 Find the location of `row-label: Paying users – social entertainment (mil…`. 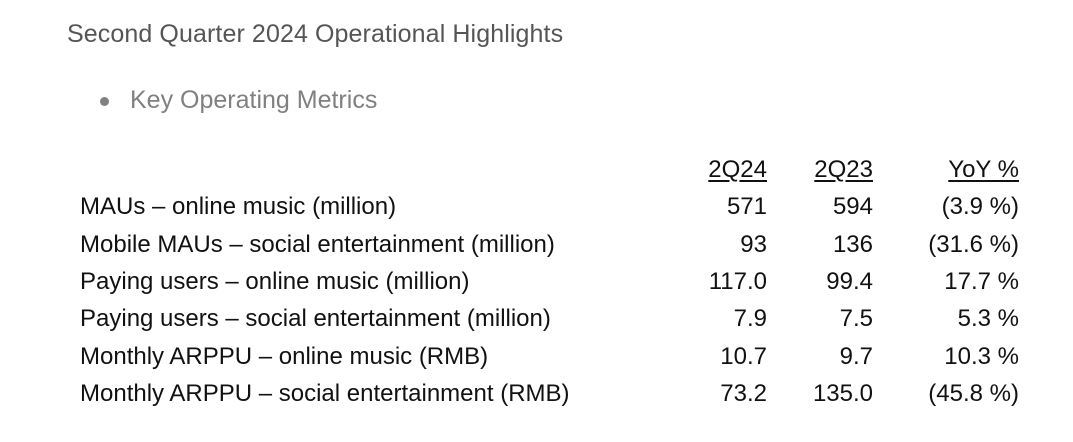

row-label: Paying users – social entertainment (mil… is located at coordinates (315, 319).